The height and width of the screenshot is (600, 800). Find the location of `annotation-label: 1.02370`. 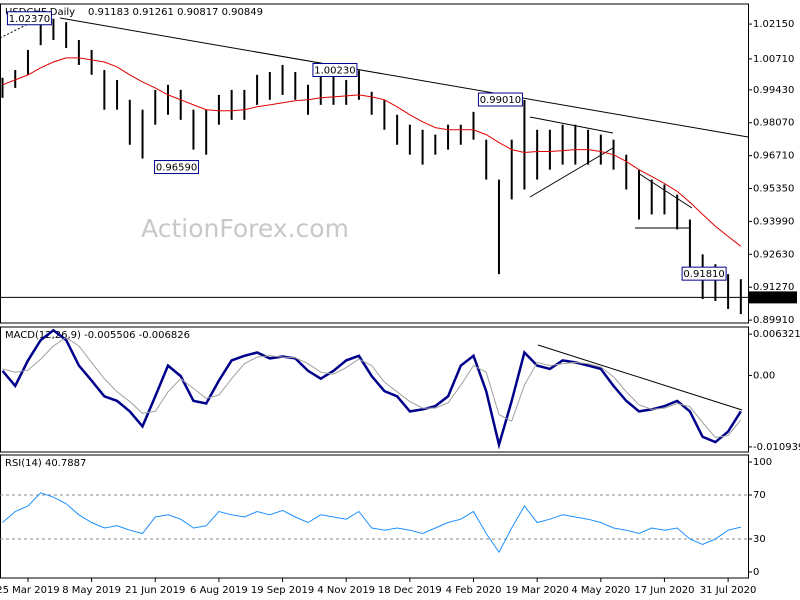

annotation-label: 1.02370 is located at coordinates (29, 19).